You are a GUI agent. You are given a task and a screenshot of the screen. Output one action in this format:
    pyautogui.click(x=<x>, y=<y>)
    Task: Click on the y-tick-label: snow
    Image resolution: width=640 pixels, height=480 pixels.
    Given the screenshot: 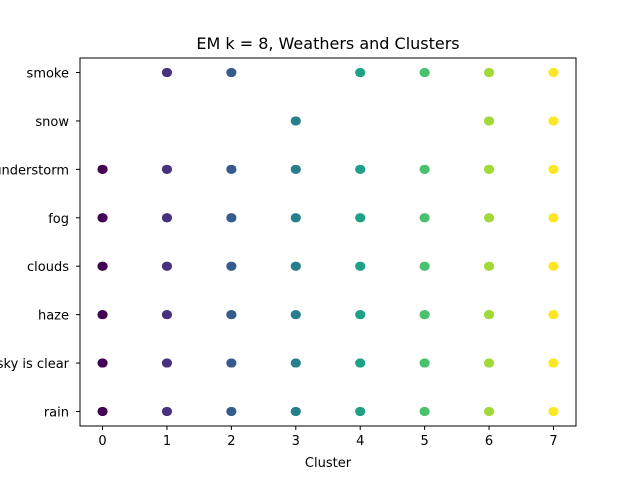 What is the action you would take?
    pyautogui.click(x=52, y=122)
    